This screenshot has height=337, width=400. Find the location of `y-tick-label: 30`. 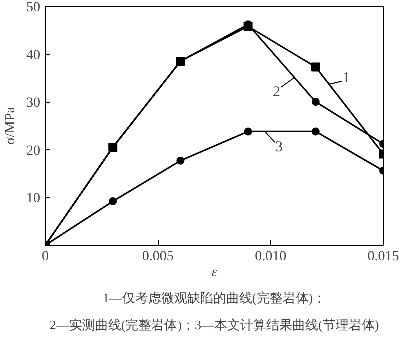

y-tick-label: 30 is located at coordinates (33, 104).